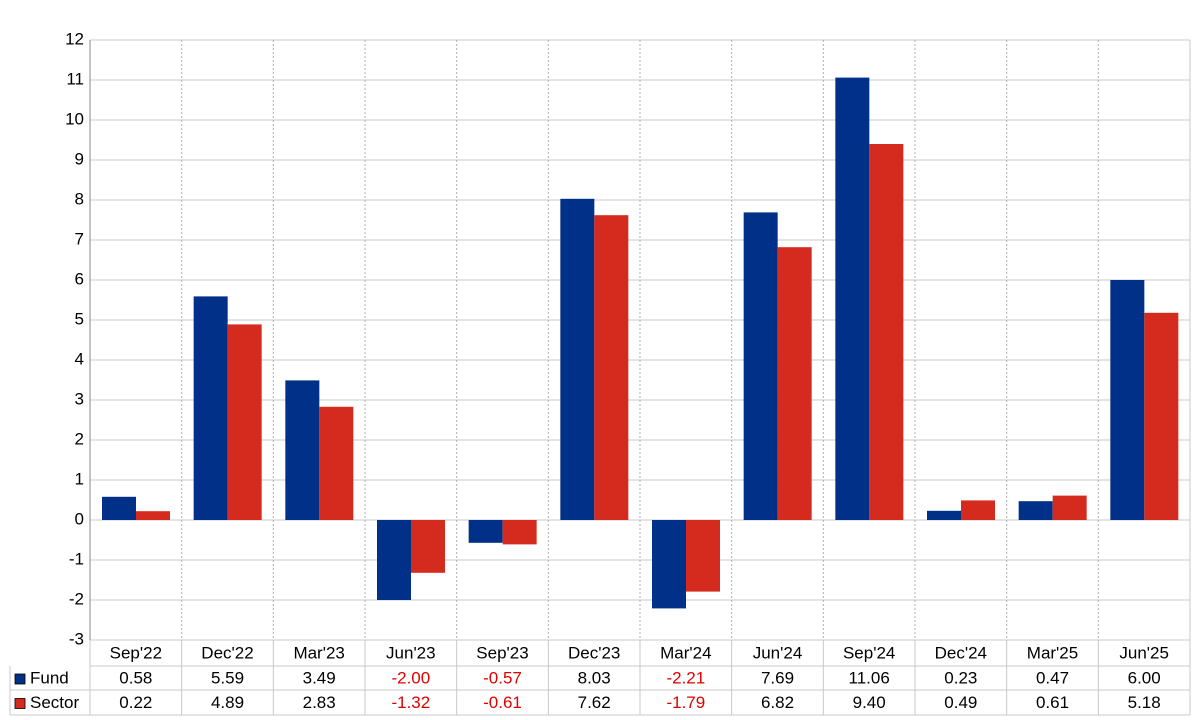 The height and width of the screenshot is (720, 1200). Describe the element at coordinates (79, 398) in the screenshot. I see `y-tick-label: 3` at that location.